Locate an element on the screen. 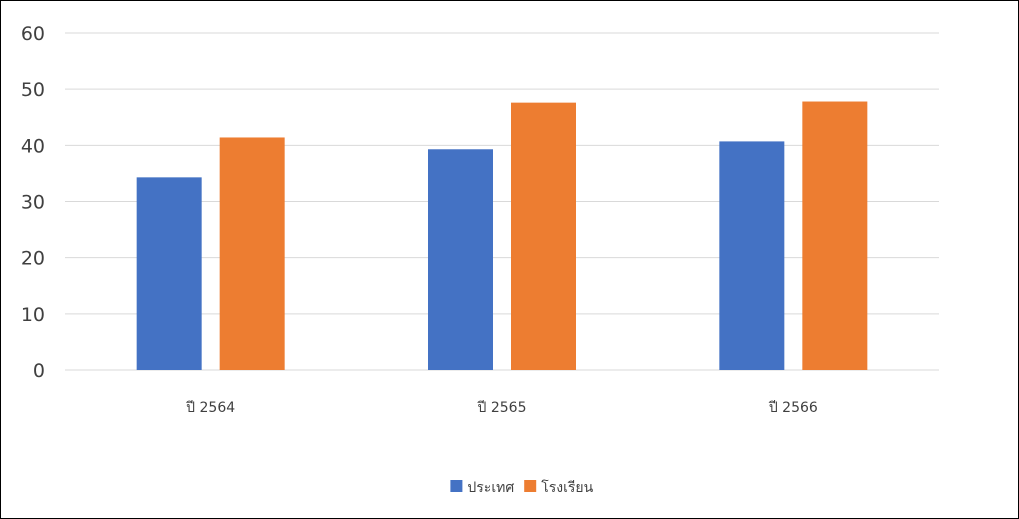 The image size is (1019, 519). y-tick-label: 50 is located at coordinates (33, 90).